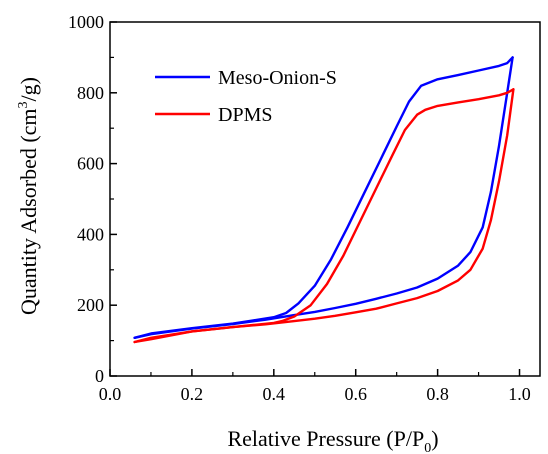 The width and height of the screenshot is (548, 454). What do you see at coordinates (245, 115) in the screenshot?
I see `legend-label-dpms: DPMS` at bounding box center [245, 115].